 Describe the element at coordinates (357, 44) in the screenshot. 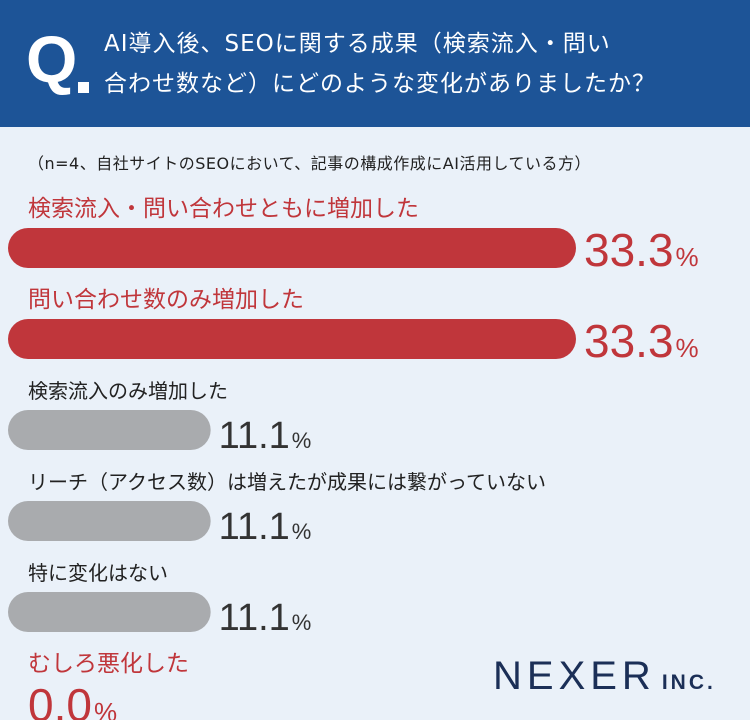

I see `question-line-1: AI導入後、SEOに関する成果（検索流入・問い` at that location.